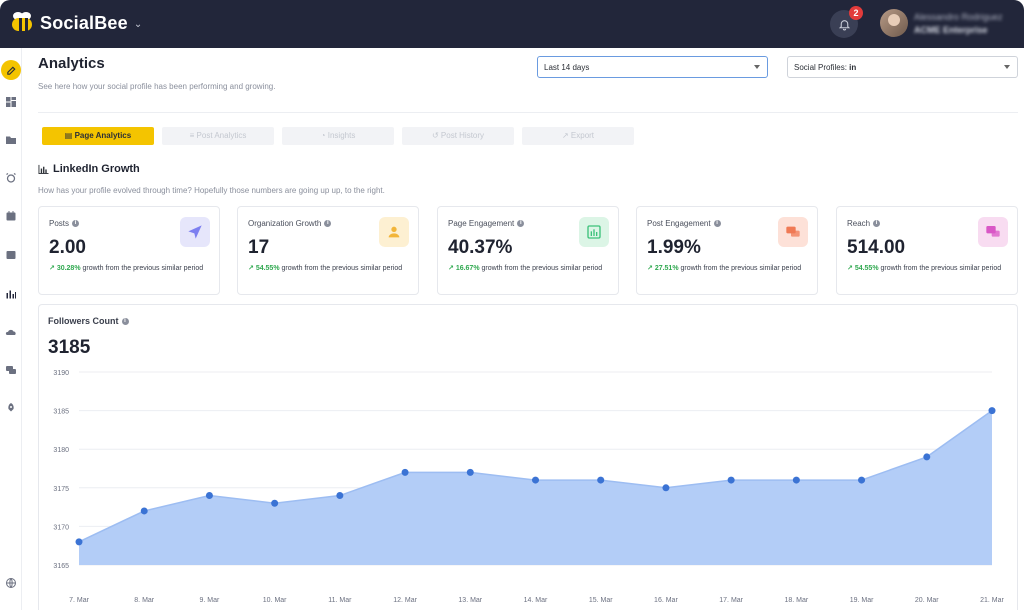 Image resolution: width=1024 pixels, height=610 pixels. What do you see at coordinates (285, 223) in the screenshot?
I see `stat-label: Organization Growth` at bounding box center [285, 223].